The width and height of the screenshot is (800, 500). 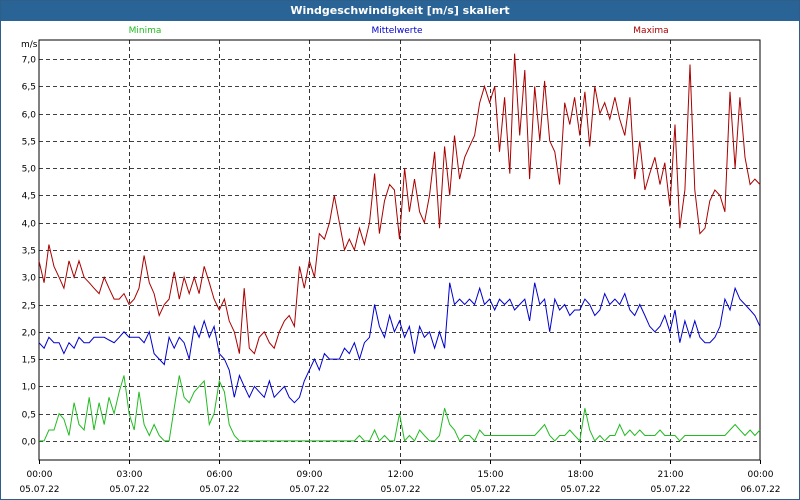 I want to click on x-tick-time: 03:00, so click(x=130, y=475).